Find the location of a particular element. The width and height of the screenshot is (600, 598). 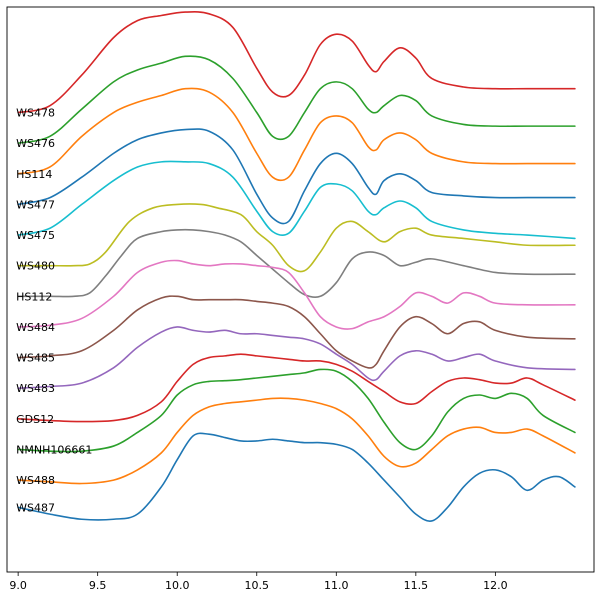

series-label-ws478: WS478 is located at coordinates (35, 113).